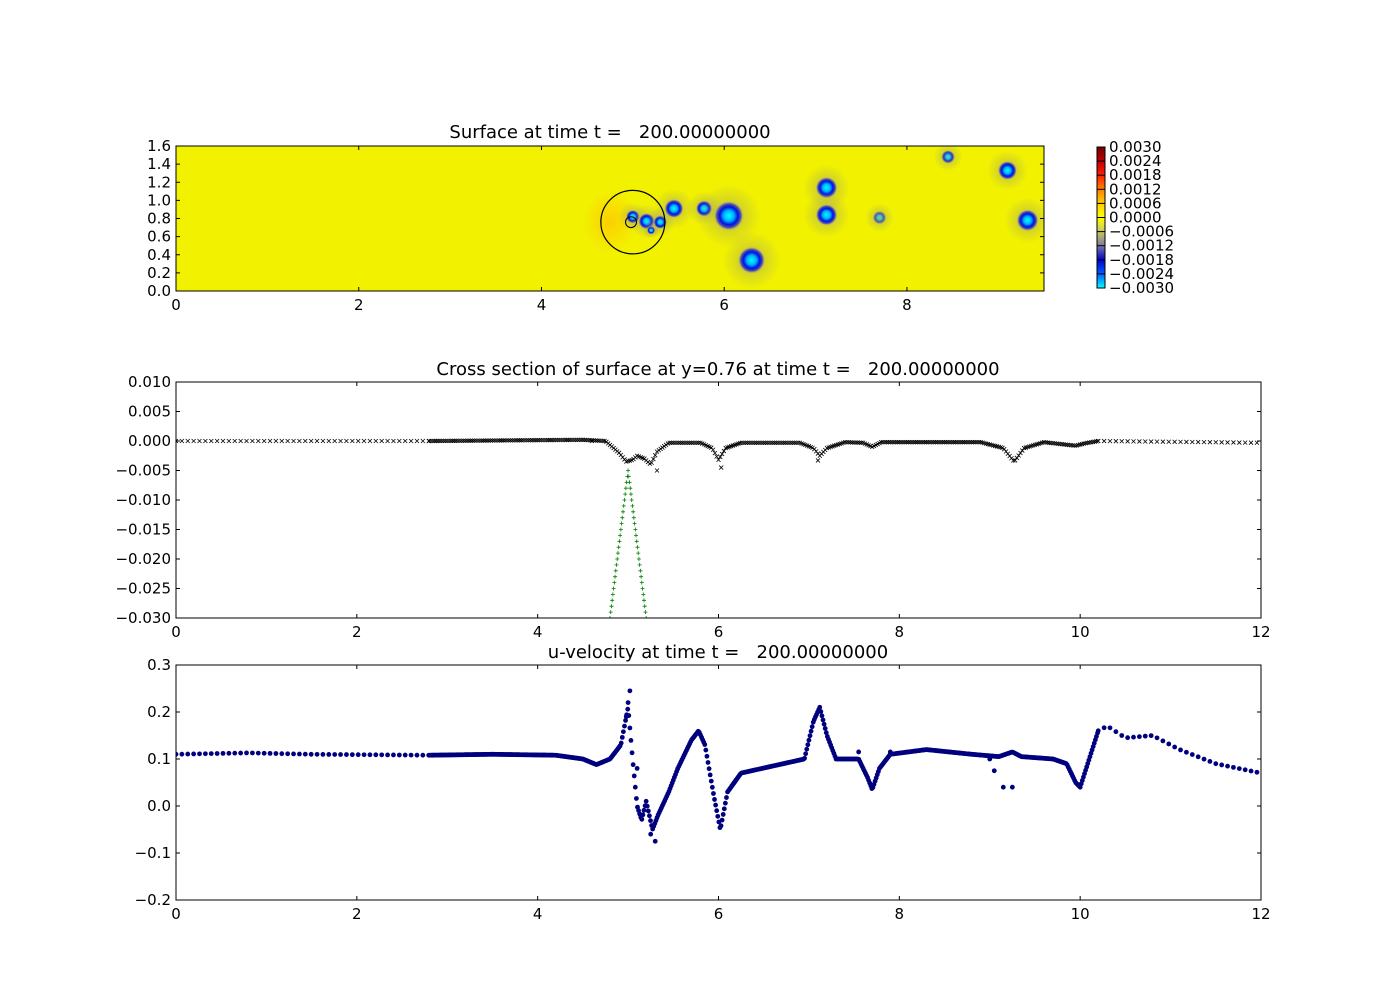  I want to click on y-tick-label: 0.0, so click(159, 806).